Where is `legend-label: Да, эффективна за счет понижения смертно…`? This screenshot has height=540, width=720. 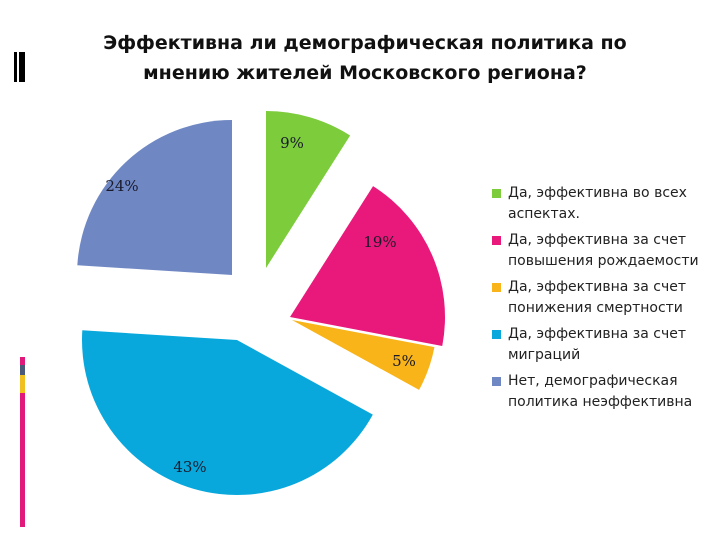 legend-label: Да, эффективна за счет понижения смертно… is located at coordinates (597, 297).